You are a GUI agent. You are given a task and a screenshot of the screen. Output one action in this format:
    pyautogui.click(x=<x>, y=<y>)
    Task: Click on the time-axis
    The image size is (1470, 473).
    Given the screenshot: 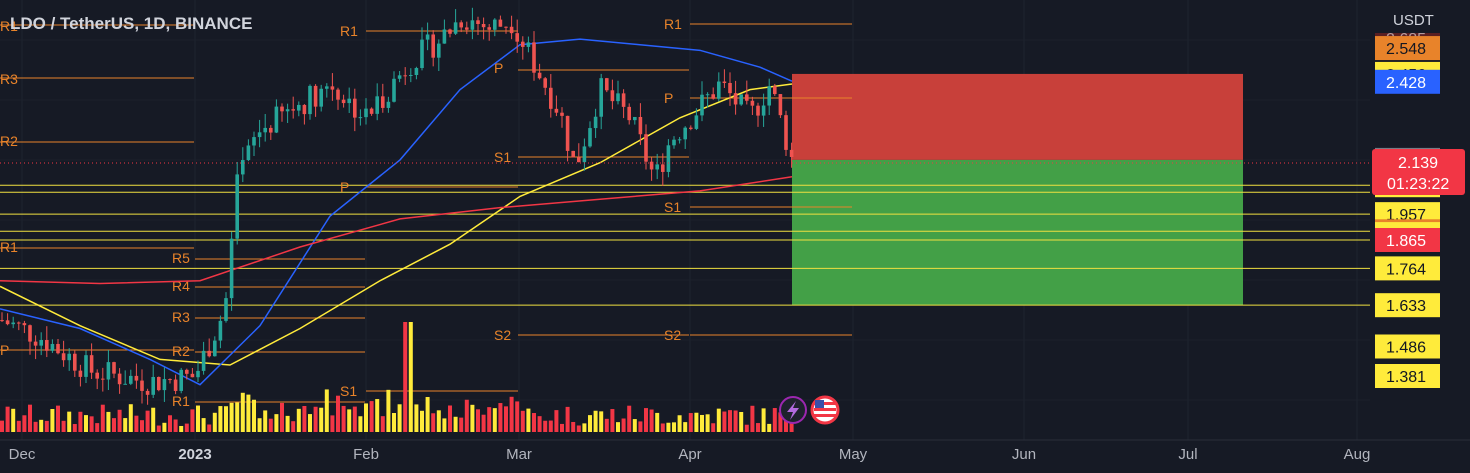 What is the action you would take?
    pyautogui.click(x=735, y=456)
    